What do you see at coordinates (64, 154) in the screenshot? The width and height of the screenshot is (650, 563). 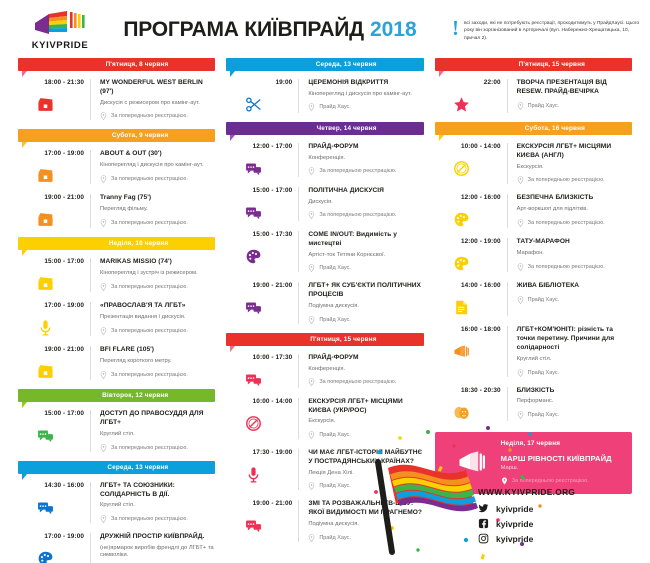 I see `event-time: 17:00 - 19:00` at bounding box center [64, 154].